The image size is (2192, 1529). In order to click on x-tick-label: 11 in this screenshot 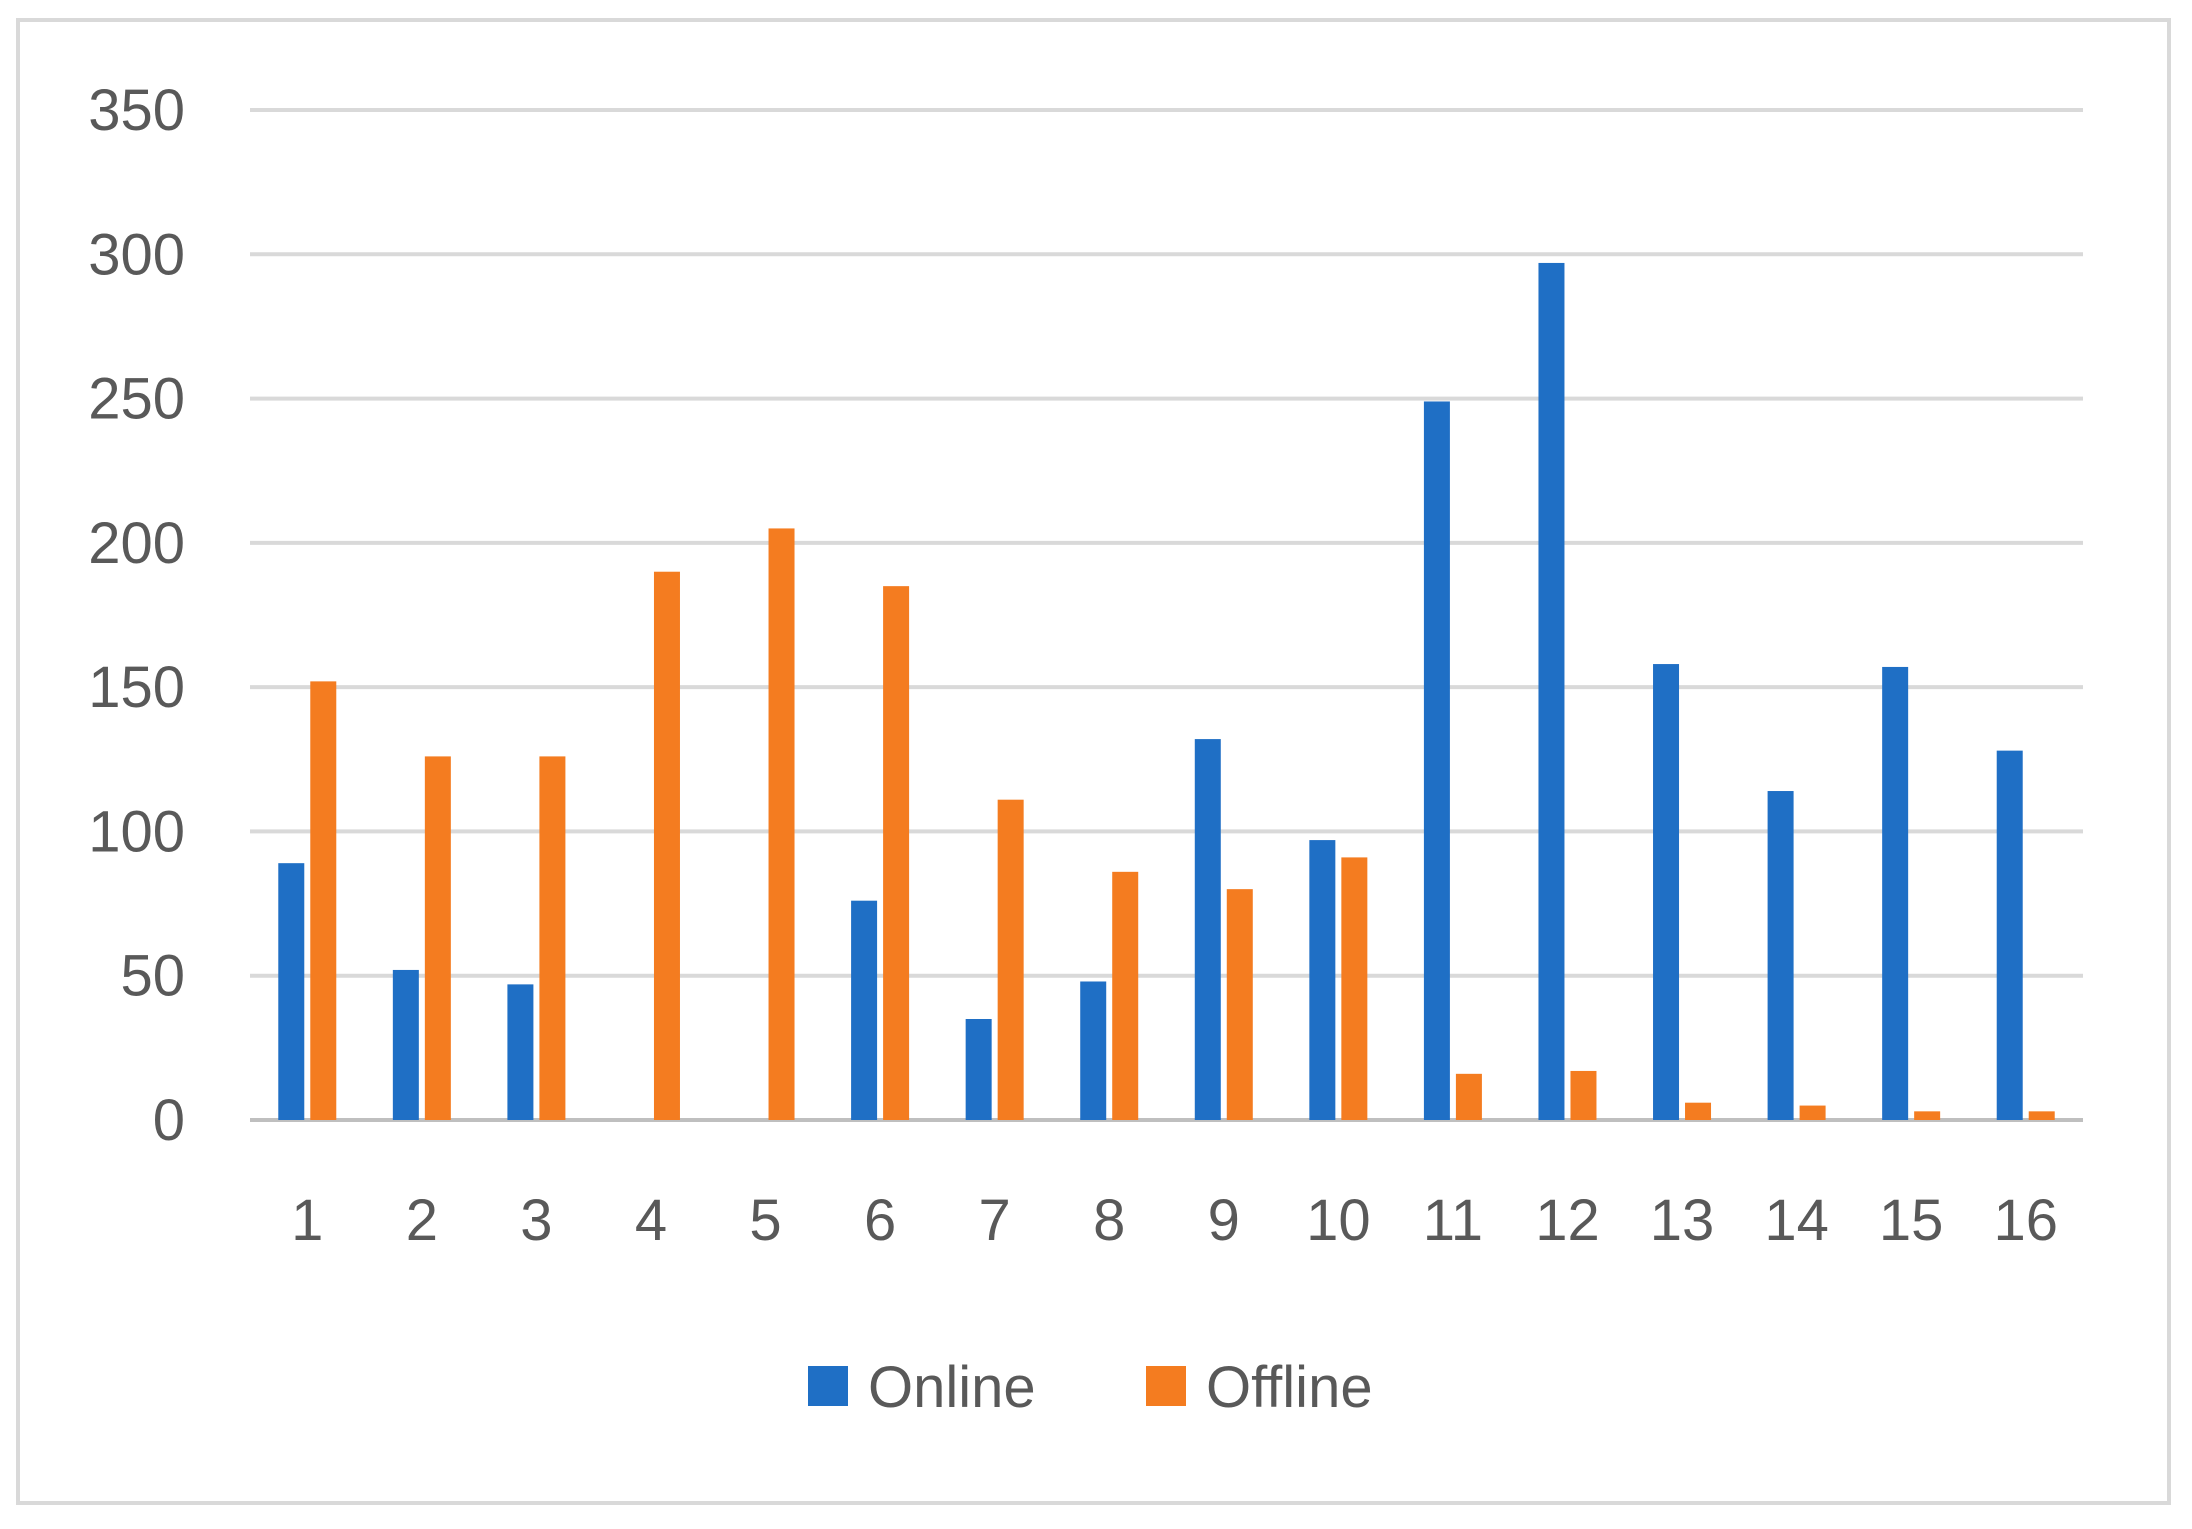, I will do `click(1453, 1220)`.